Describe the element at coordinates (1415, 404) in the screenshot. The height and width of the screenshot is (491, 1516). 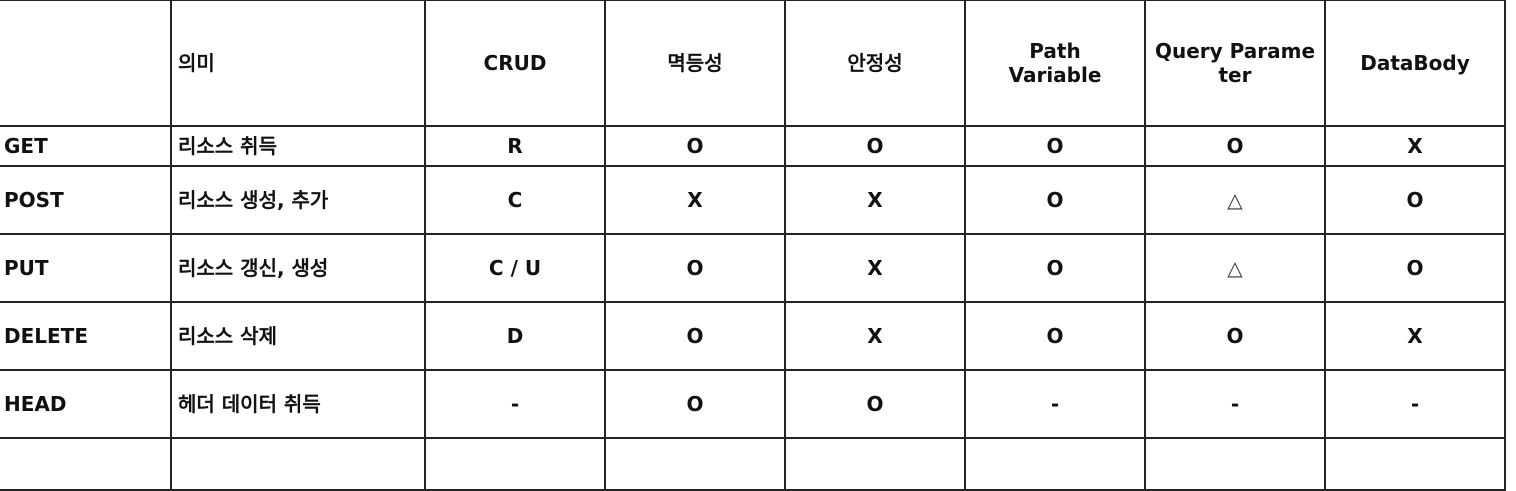
I see `data-body-cell: -` at that location.